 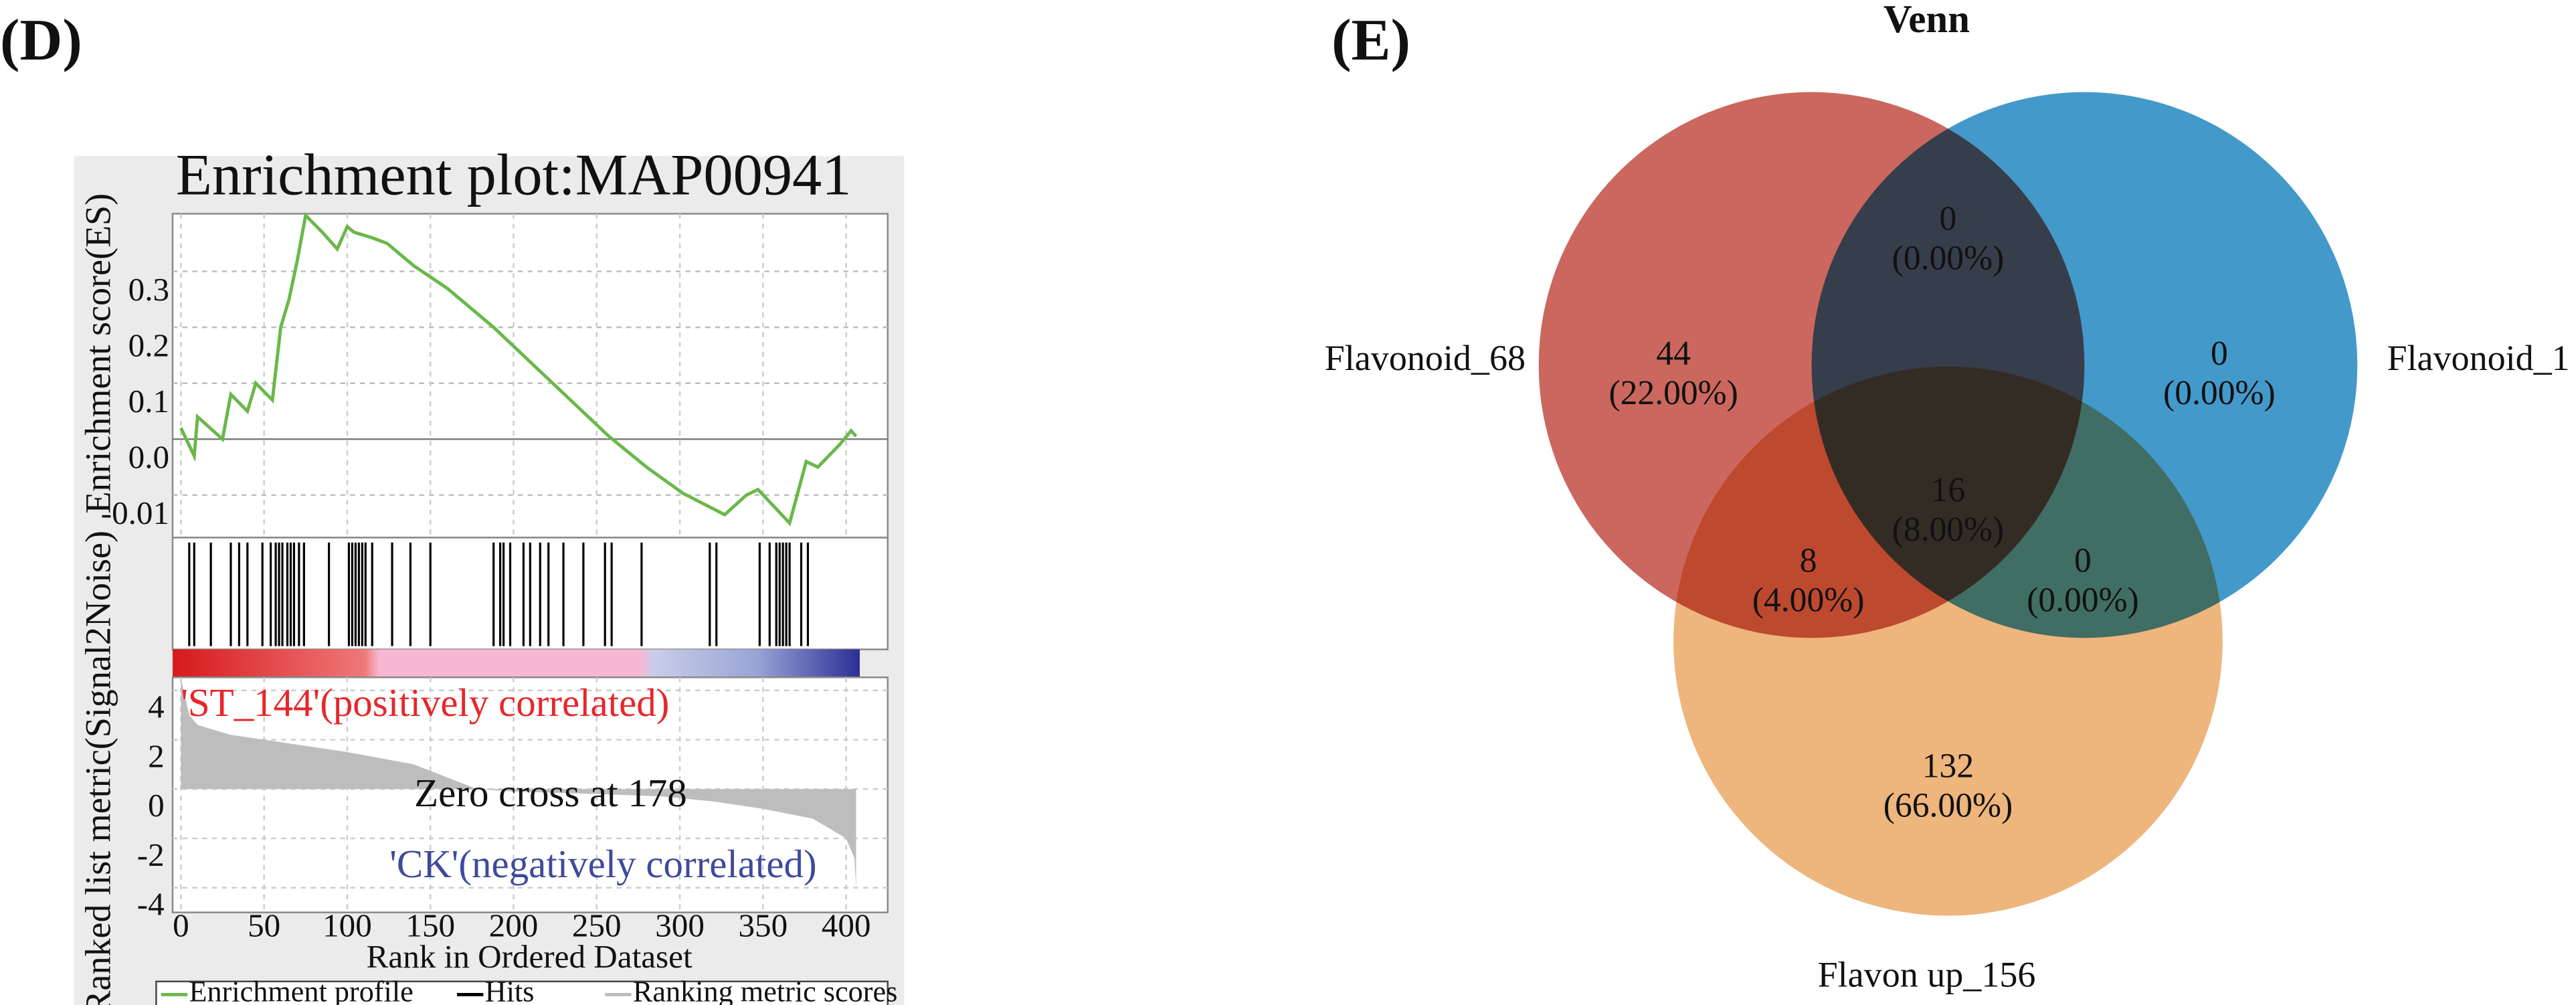 What do you see at coordinates (602, 864) in the screenshot?
I see `annotation: 'CK'(negatively correlated)` at bounding box center [602, 864].